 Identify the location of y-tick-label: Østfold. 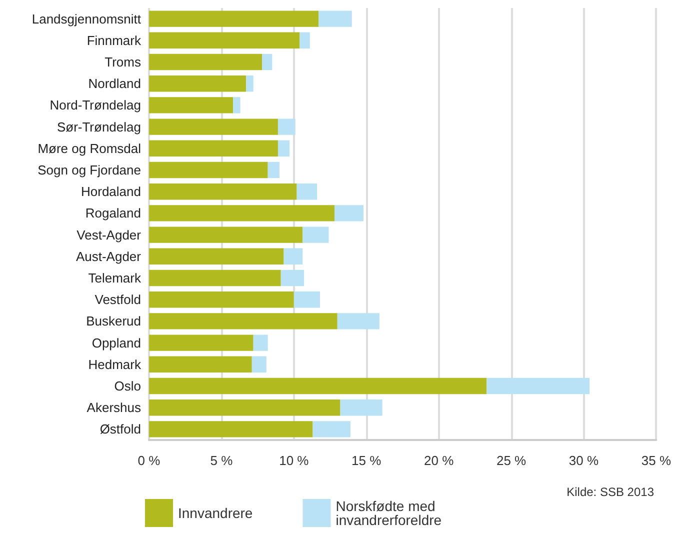
(120, 429).